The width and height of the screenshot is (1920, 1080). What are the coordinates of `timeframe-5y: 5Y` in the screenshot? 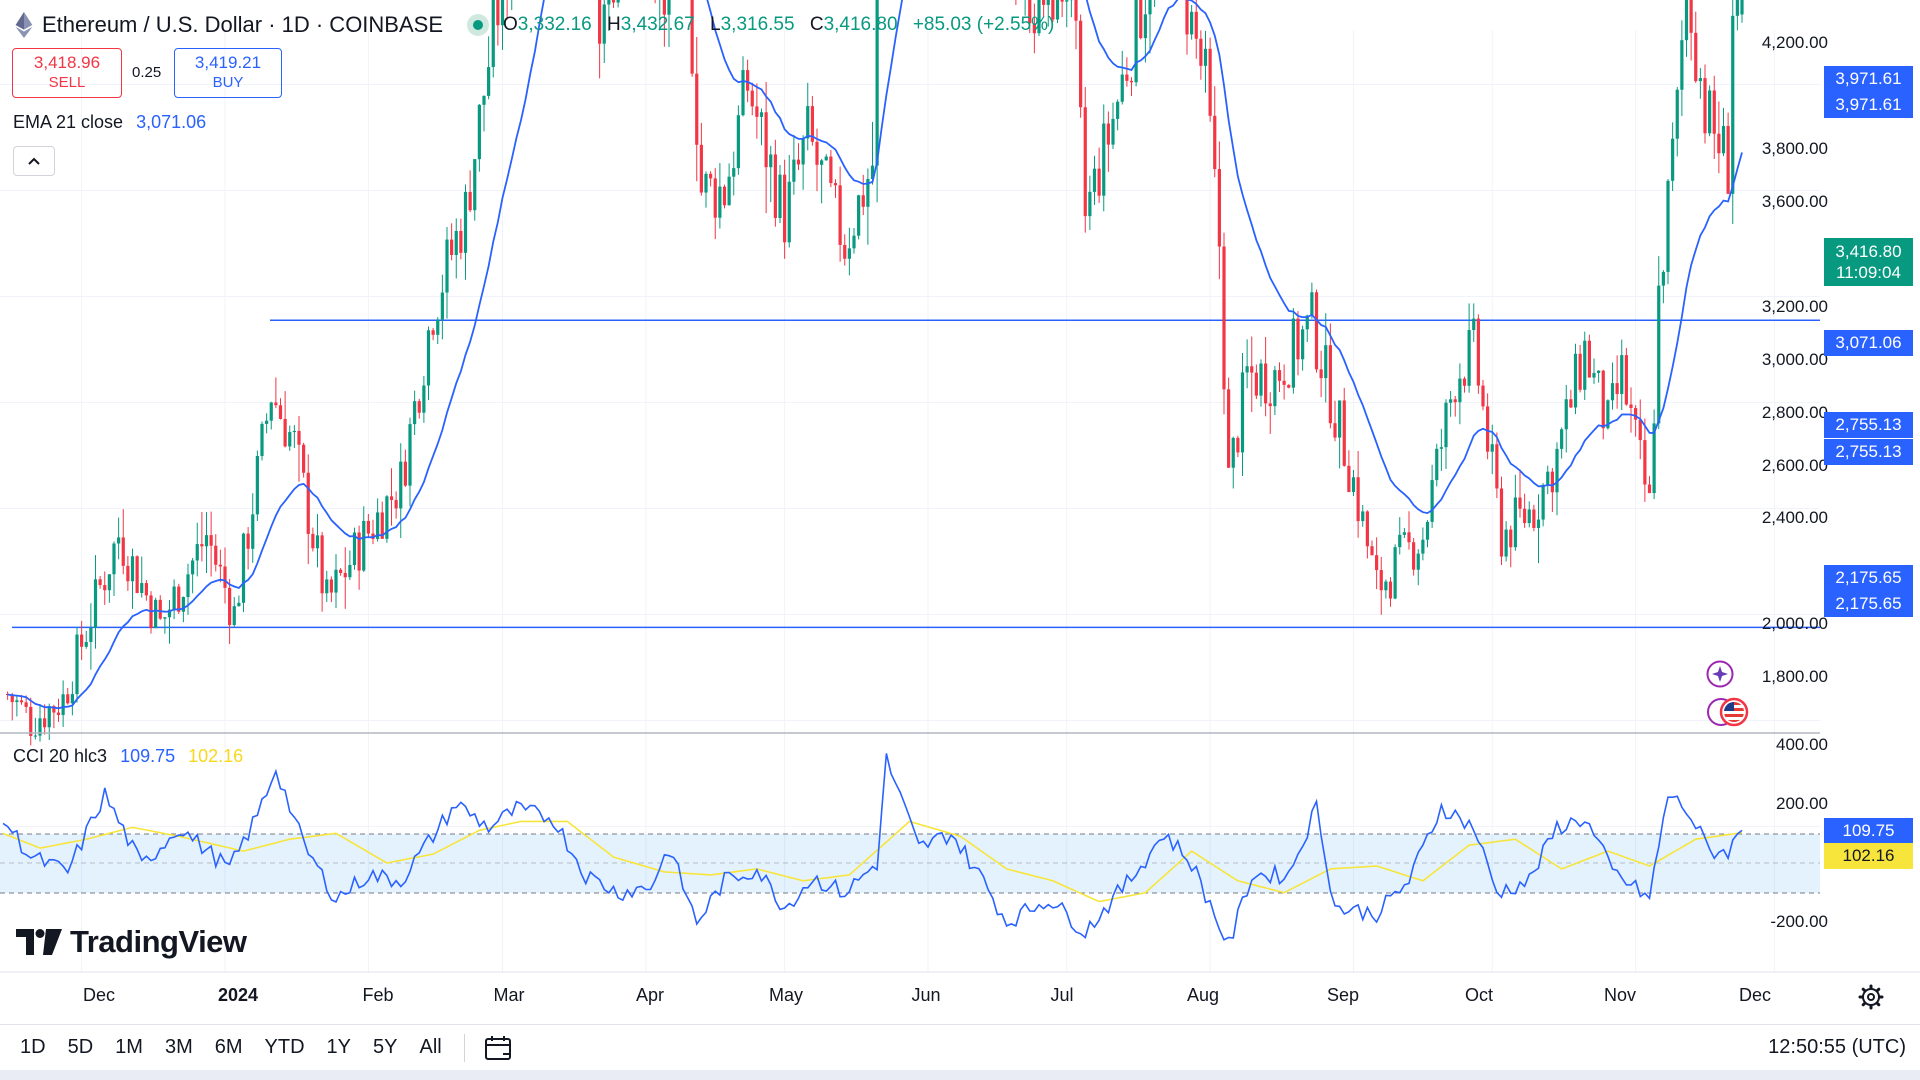 It's located at (385, 1047).